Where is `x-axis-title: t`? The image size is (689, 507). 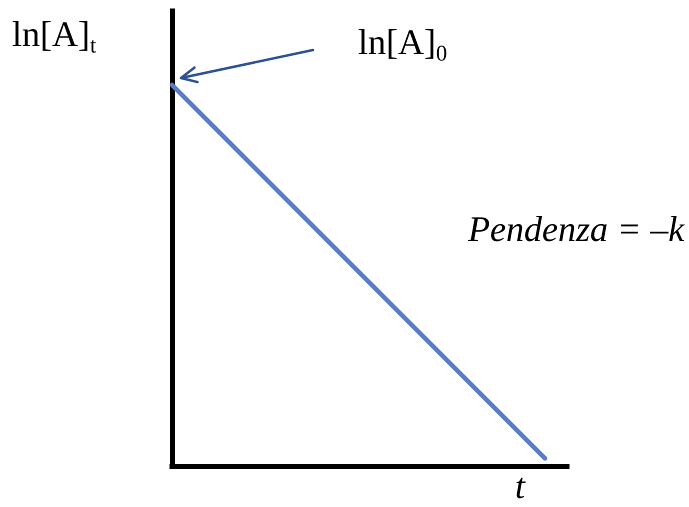 x-axis-title: t is located at coordinates (520, 486).